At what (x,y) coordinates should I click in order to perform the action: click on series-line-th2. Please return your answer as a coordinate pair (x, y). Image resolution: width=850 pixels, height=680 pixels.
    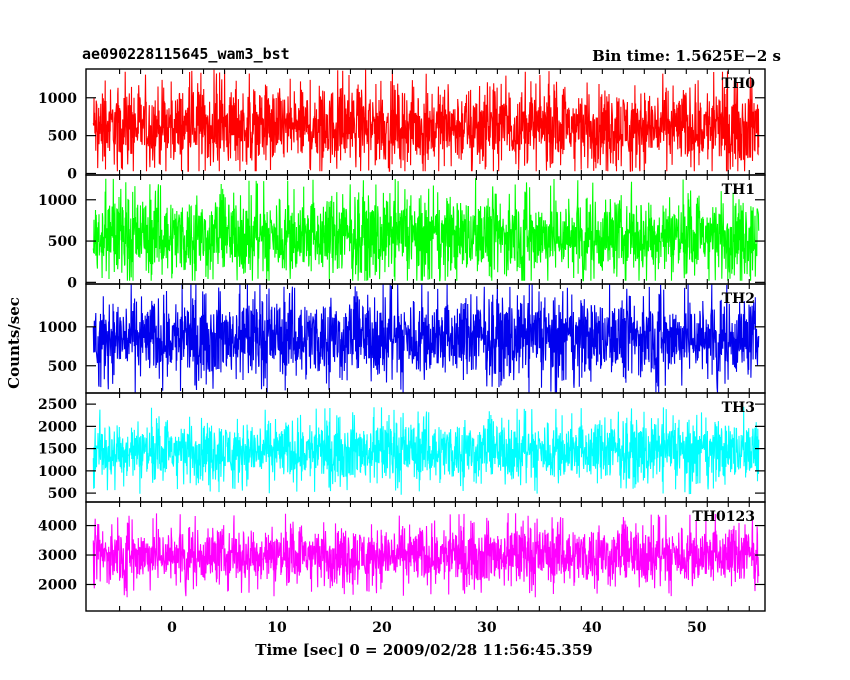
    Looking at the image, I should click on (426, 338).